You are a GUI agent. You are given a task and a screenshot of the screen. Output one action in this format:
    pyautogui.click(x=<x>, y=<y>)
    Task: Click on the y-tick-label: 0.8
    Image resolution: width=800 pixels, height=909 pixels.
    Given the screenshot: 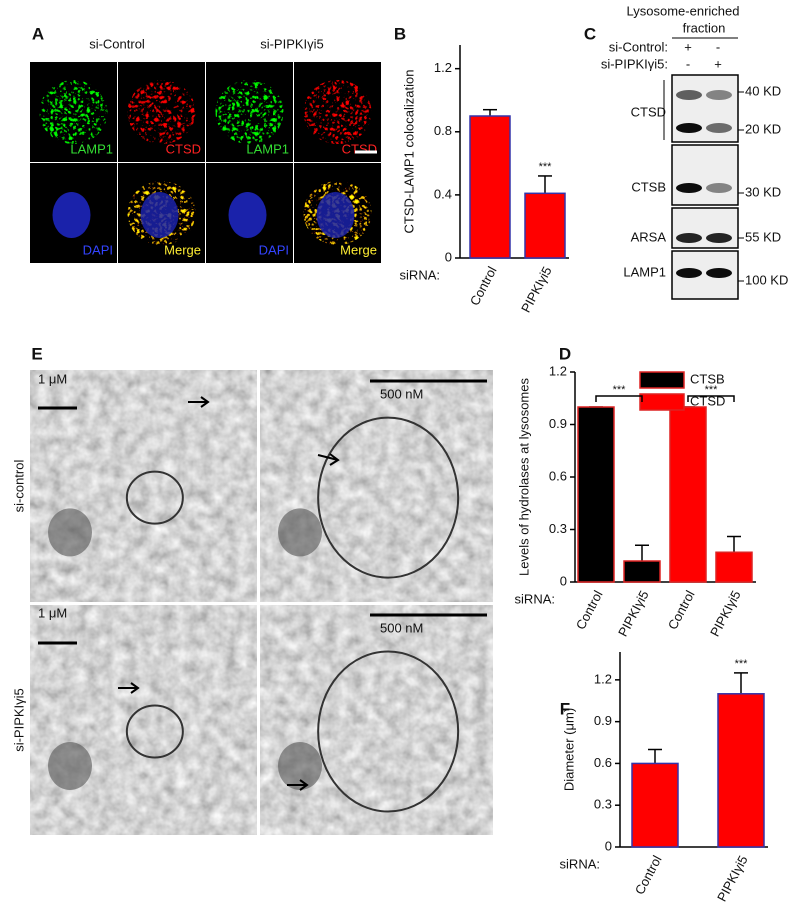 What is the action you would take?
    pyautogui.click(x=443, y=130)
    